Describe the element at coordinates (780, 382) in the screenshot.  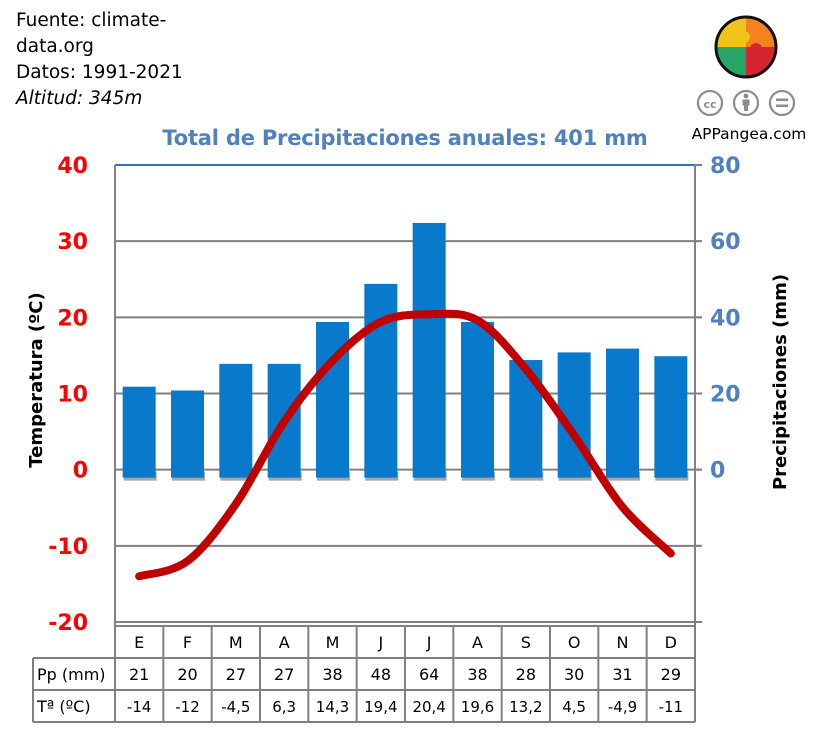
I see `right-axis-label: Precipitaciones (mm)` at that location.